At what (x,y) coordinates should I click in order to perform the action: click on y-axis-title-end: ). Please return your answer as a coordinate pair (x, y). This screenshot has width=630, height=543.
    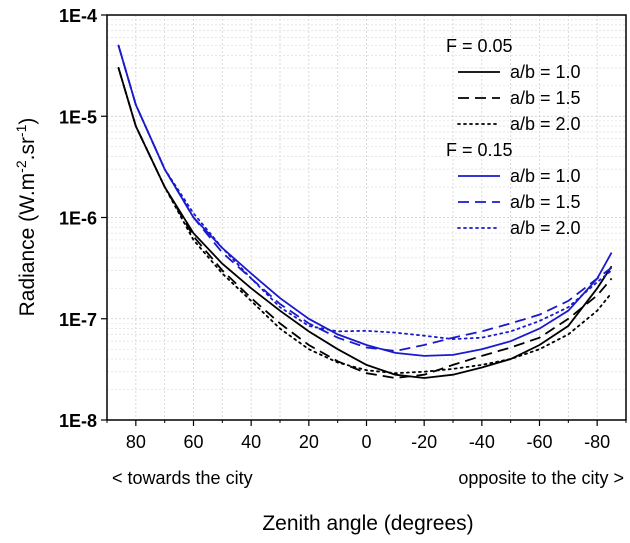
    Looking at the image, I should click on (27, 121).